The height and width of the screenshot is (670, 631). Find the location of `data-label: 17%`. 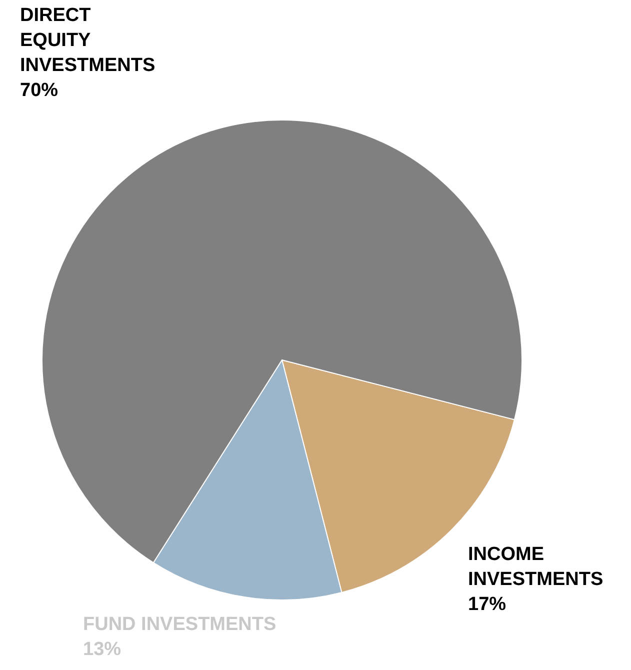

data-label: 17% is located at coordinates (487, 604).